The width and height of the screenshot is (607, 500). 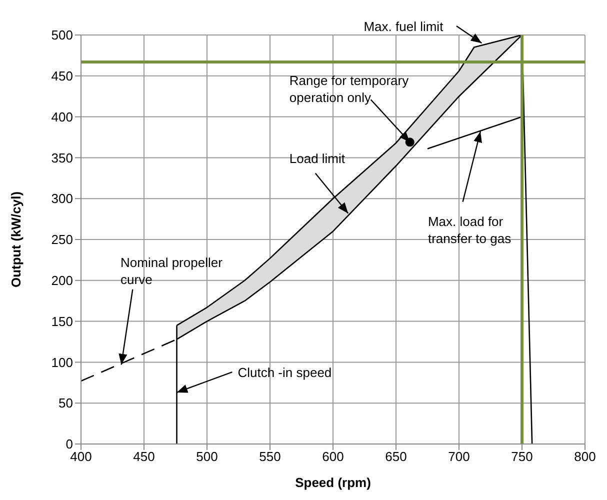 I want to click on x-tick-label: 500, so click(x=207, y=456).